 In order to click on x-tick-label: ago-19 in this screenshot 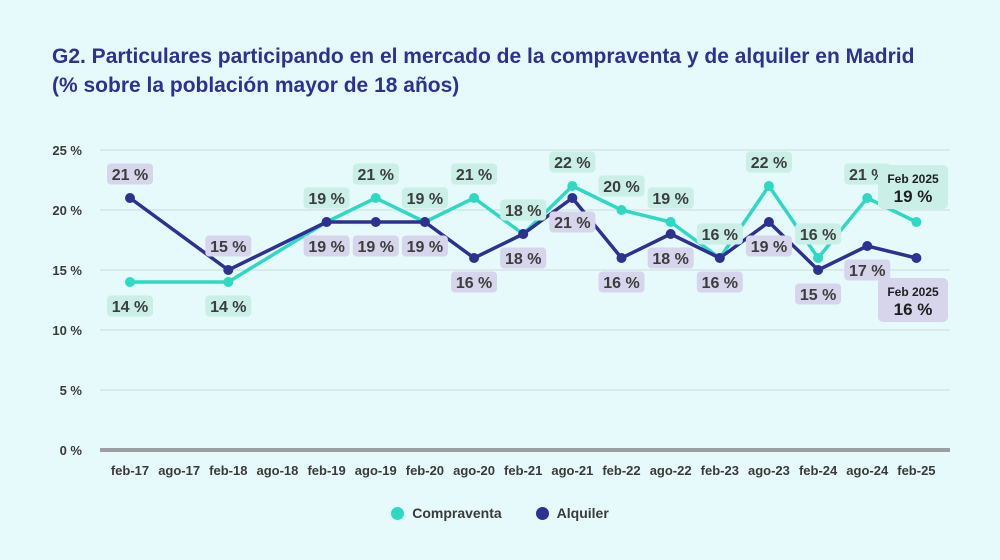, I will do `click(376, 470)`.